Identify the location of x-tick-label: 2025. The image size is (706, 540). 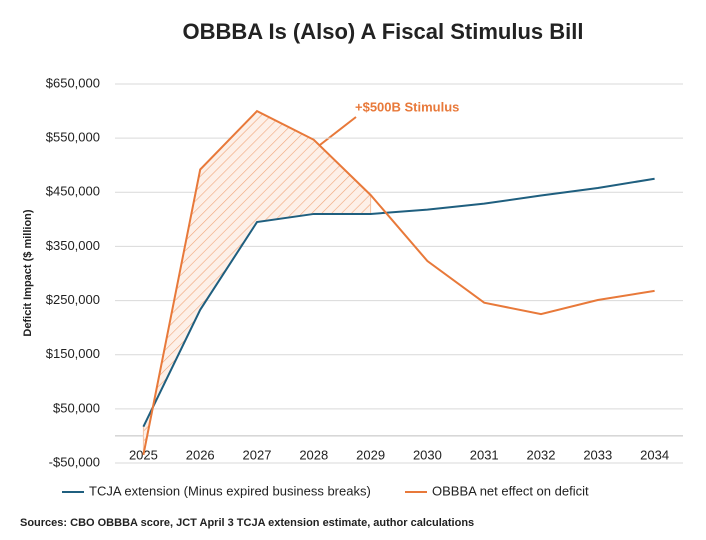
(143, 454).